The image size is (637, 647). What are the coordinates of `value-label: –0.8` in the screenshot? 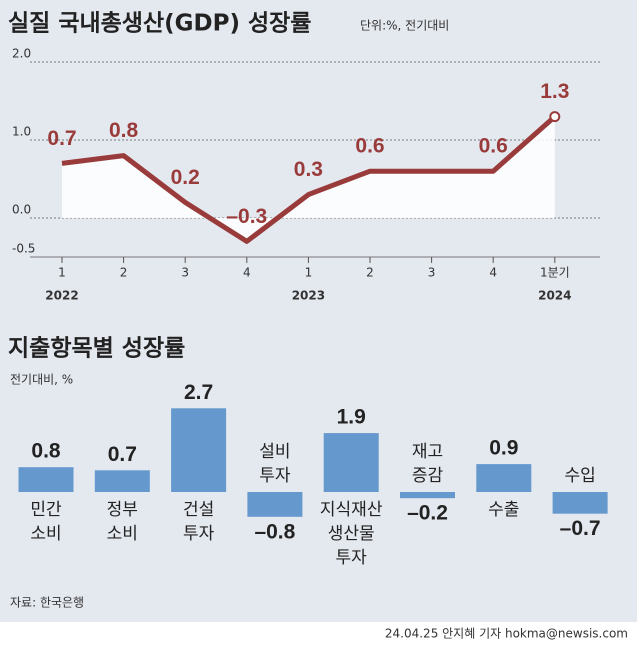 It's located at (274, 531).